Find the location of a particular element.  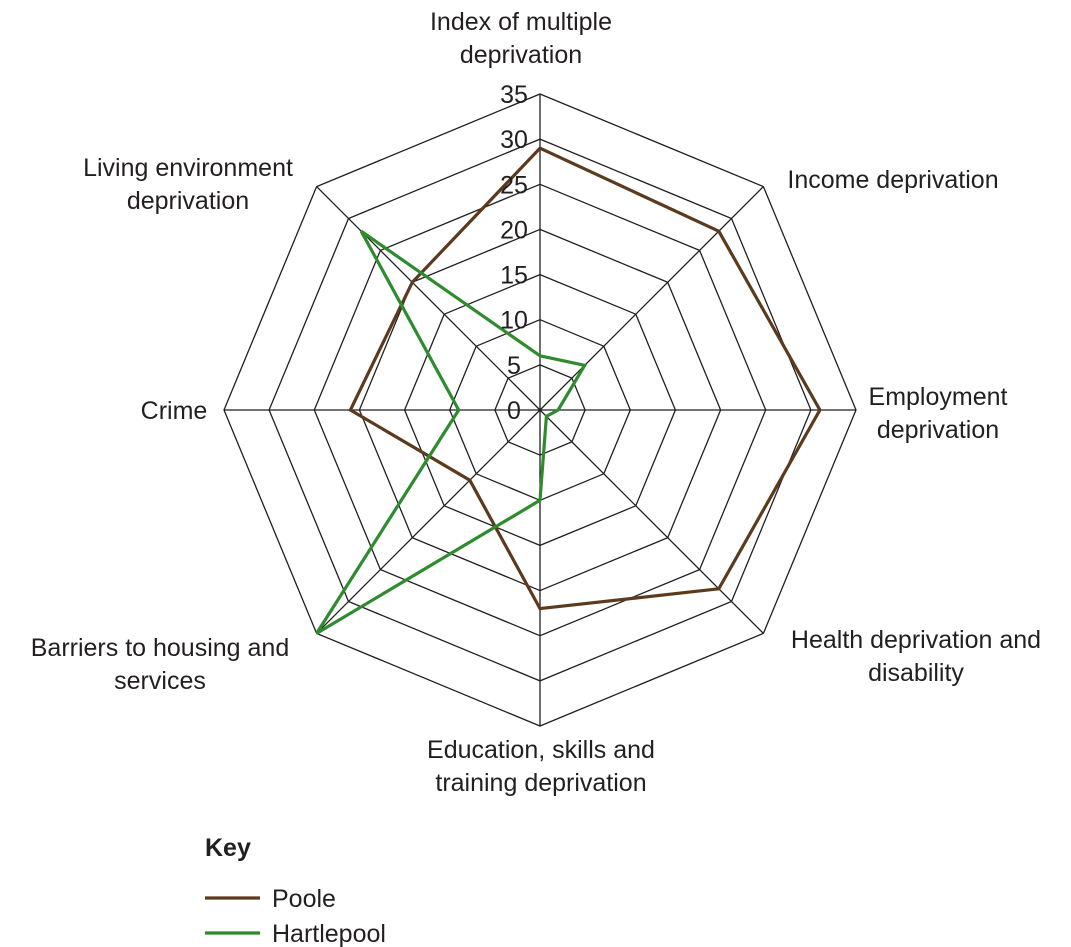

series-line-hartlepool is located at coordinates (451, 432).